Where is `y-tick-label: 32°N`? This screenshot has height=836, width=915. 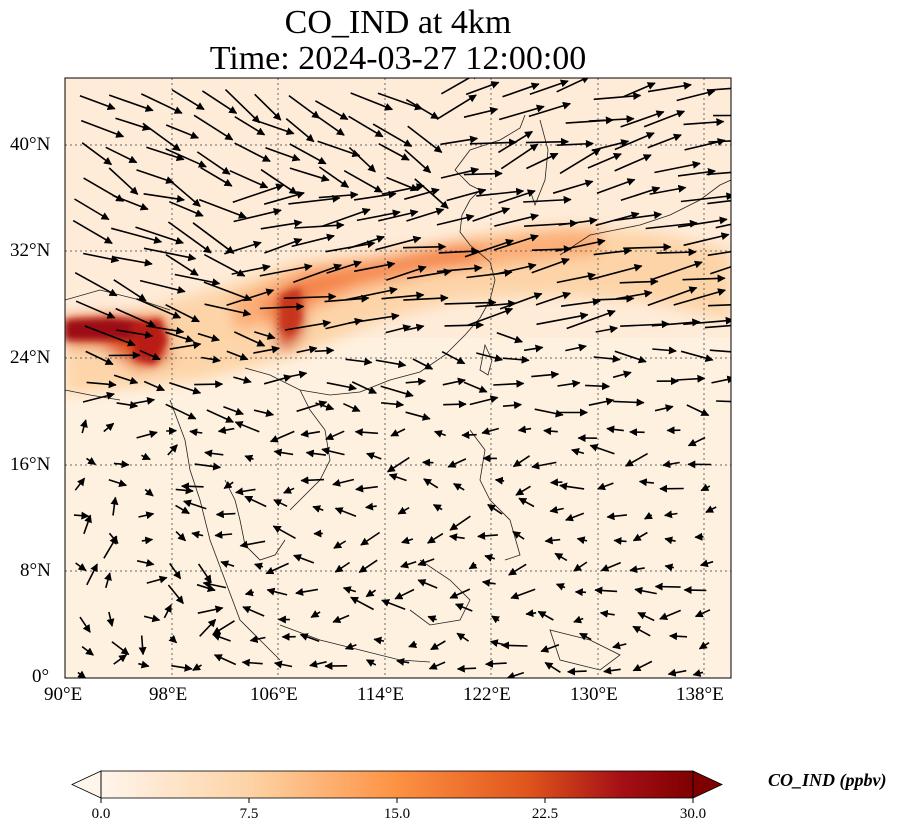
y-tick-label: 32°N is located at coordinates (30, 250).